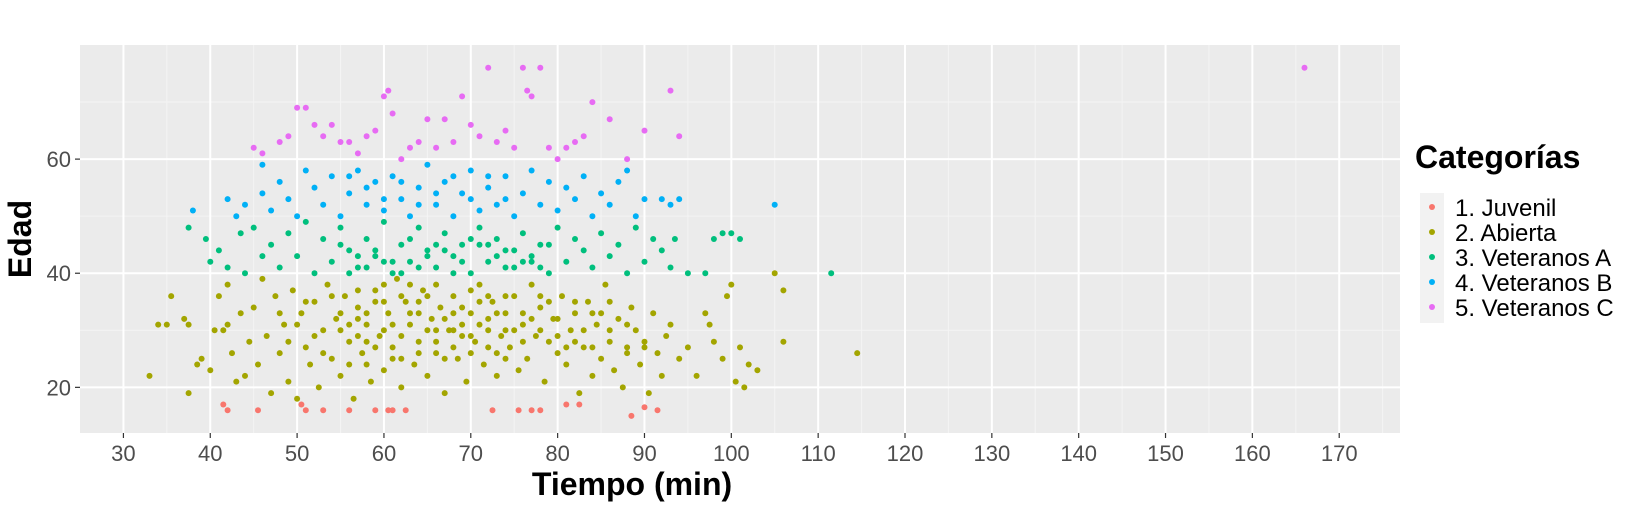  I want to click on x-tick-label: 50, so click(297, 453).